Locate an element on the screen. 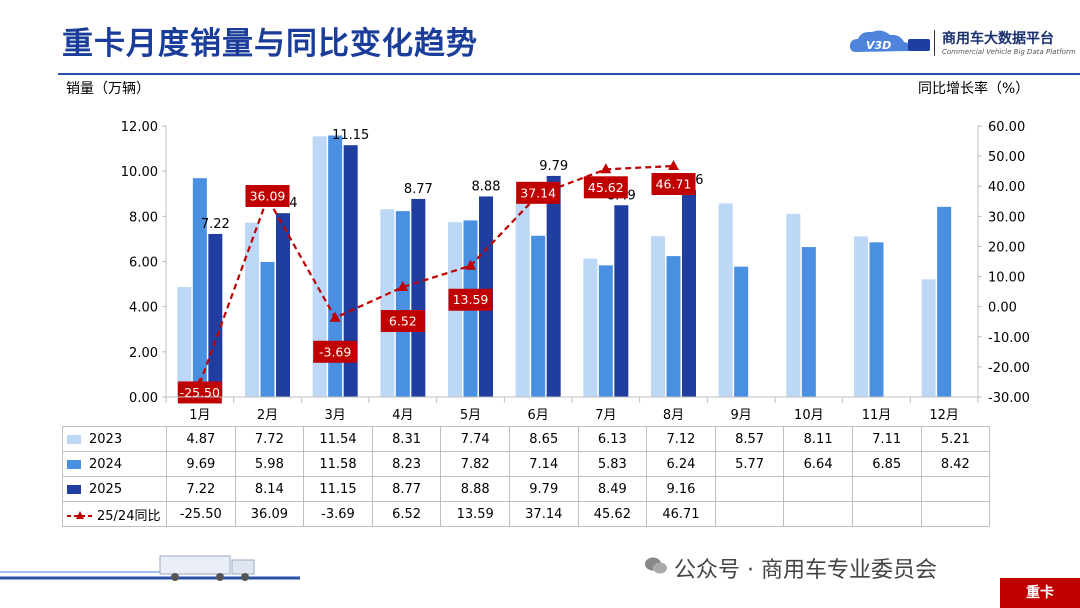 This screenshot has height=608, width=1080. legend-label: 2024 is located at coordinates (106, 464).